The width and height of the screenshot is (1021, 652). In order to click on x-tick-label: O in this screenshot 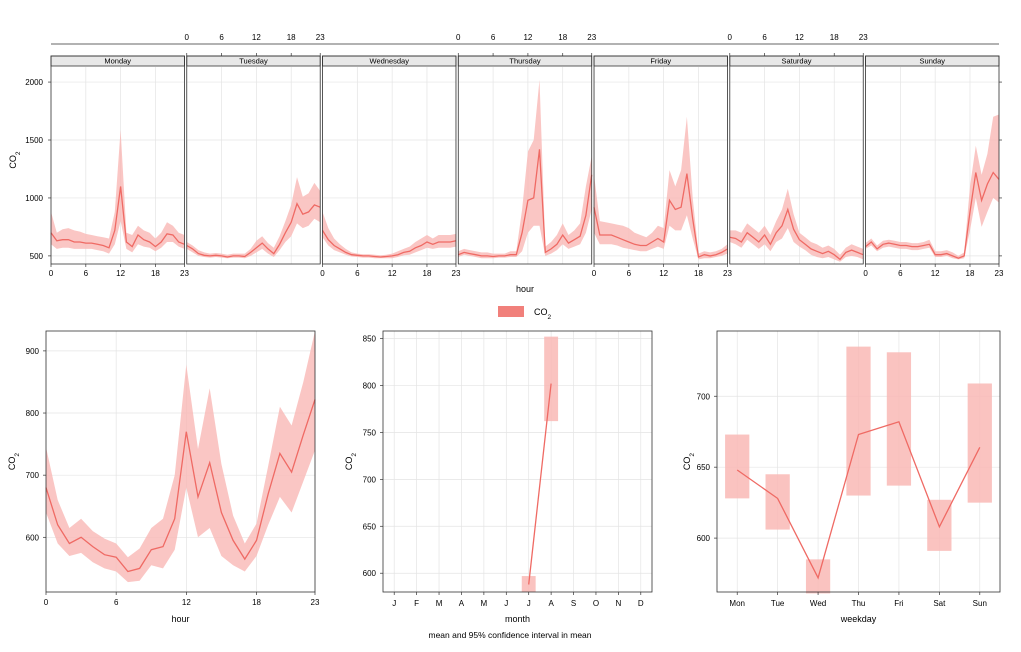, I will do `click(596, 603)`.